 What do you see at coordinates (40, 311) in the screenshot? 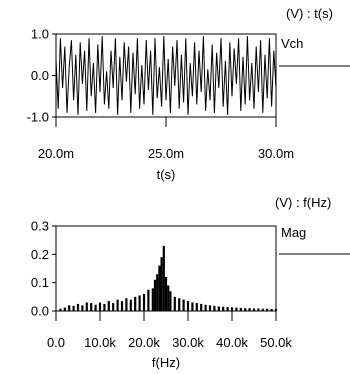
I see `freq-chart-y-tick-label: 0.0` at bounding box center [40, 311].